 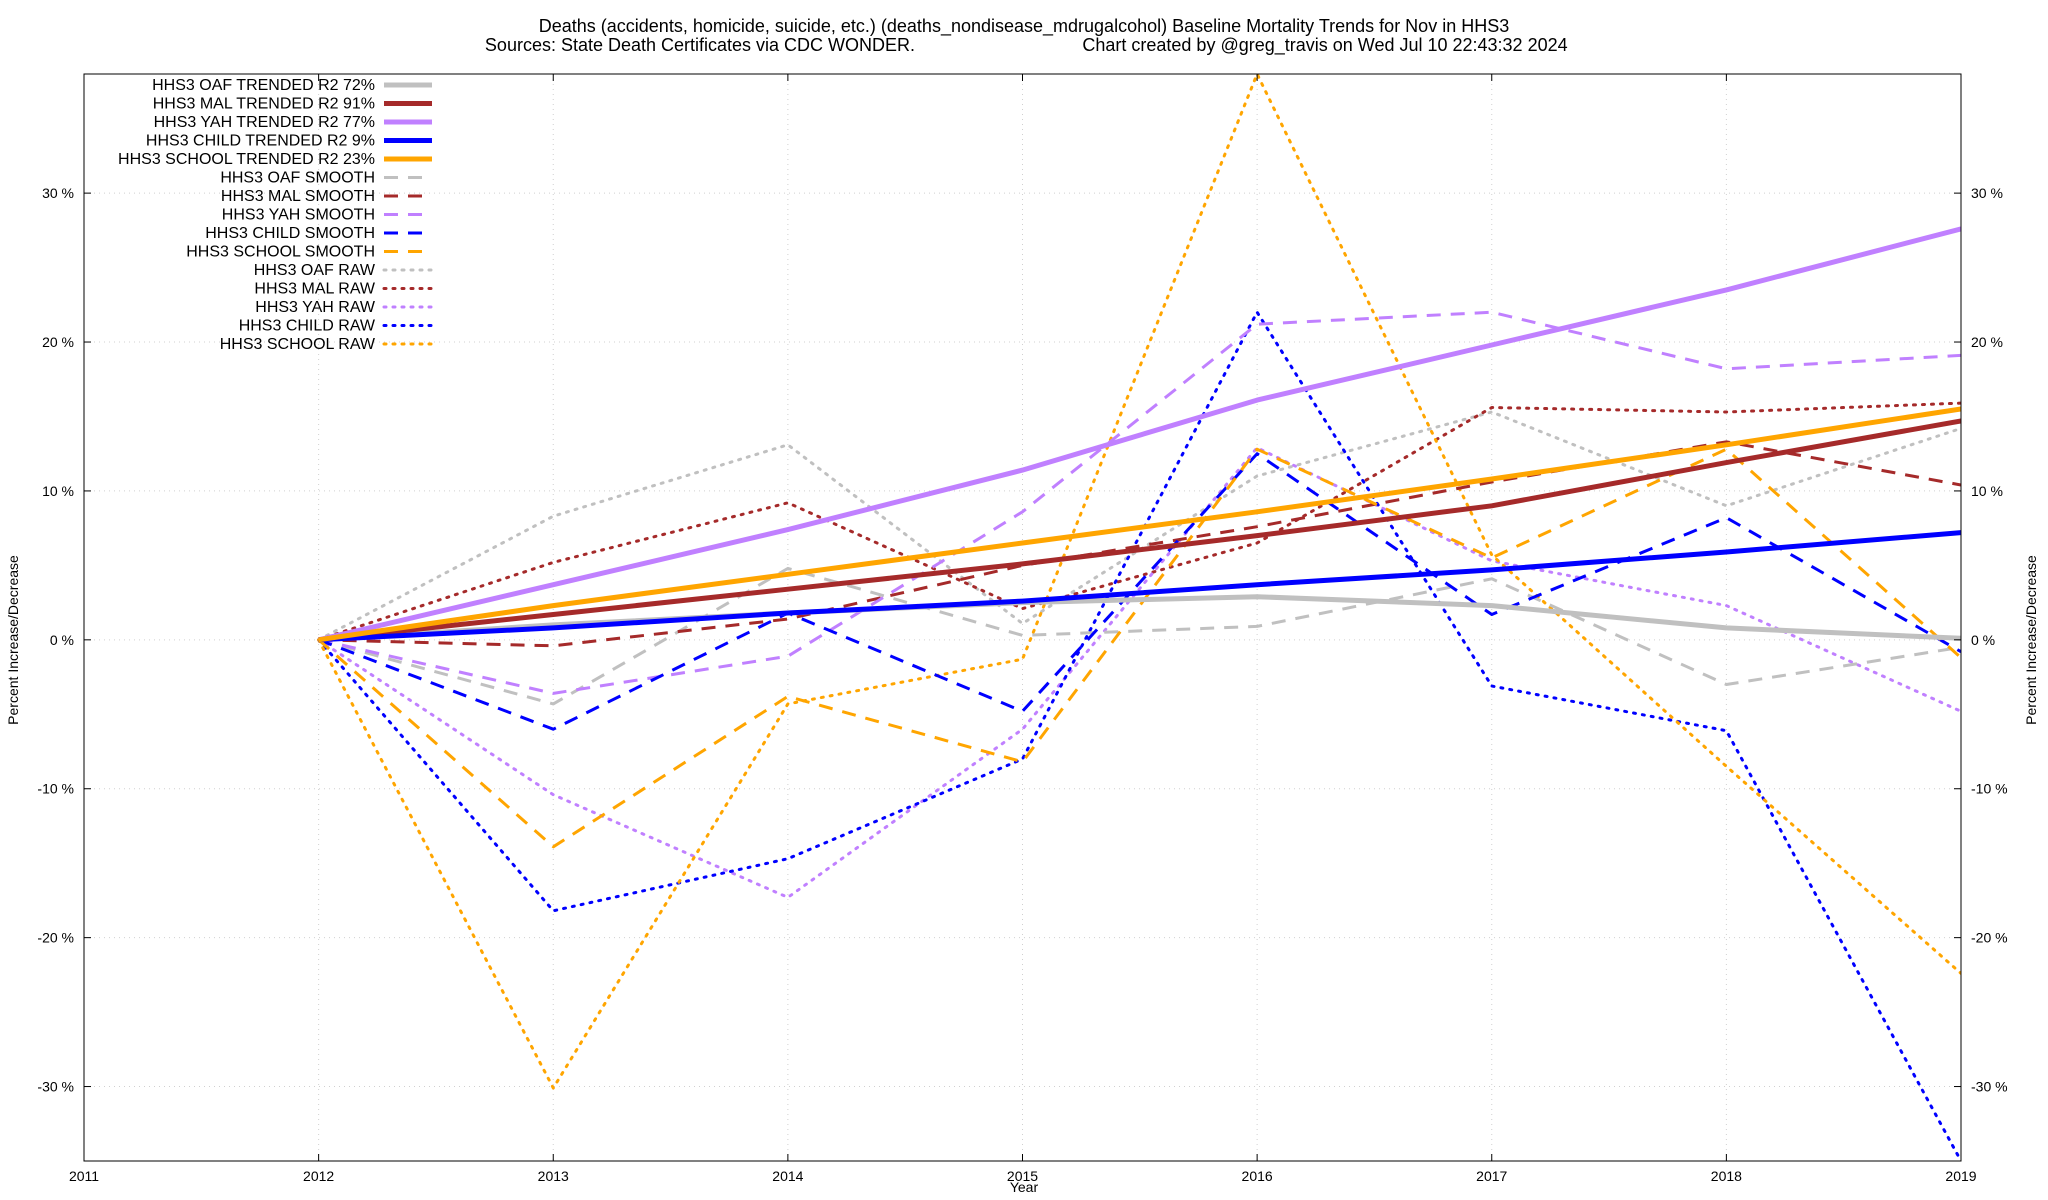 I want to click on y-tick-label-right: -30 %, so click(x=1989, y=1087).